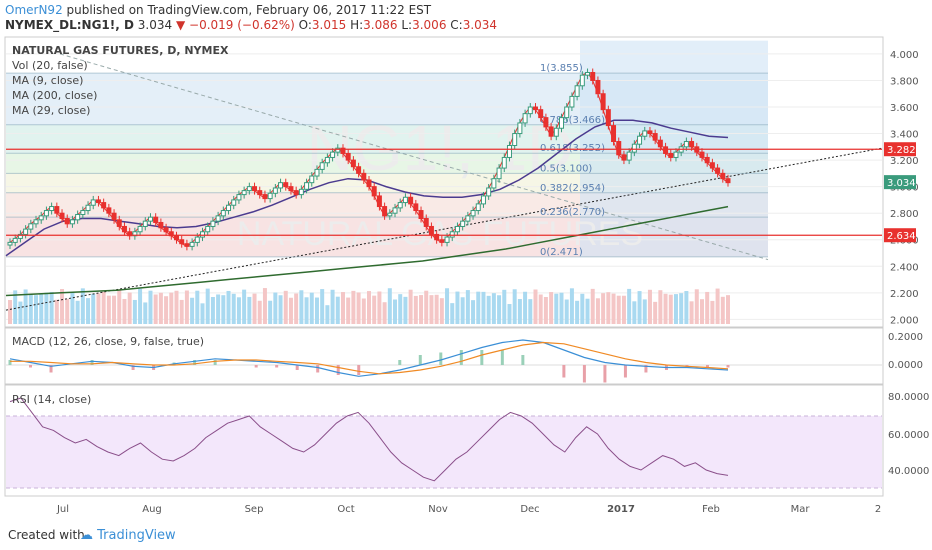 This screenshot has width=932, height=550. What do you see at coordinates (369, 439) in the screenshot?
I see `rsi-indicator` at bounding box center [369, 439].